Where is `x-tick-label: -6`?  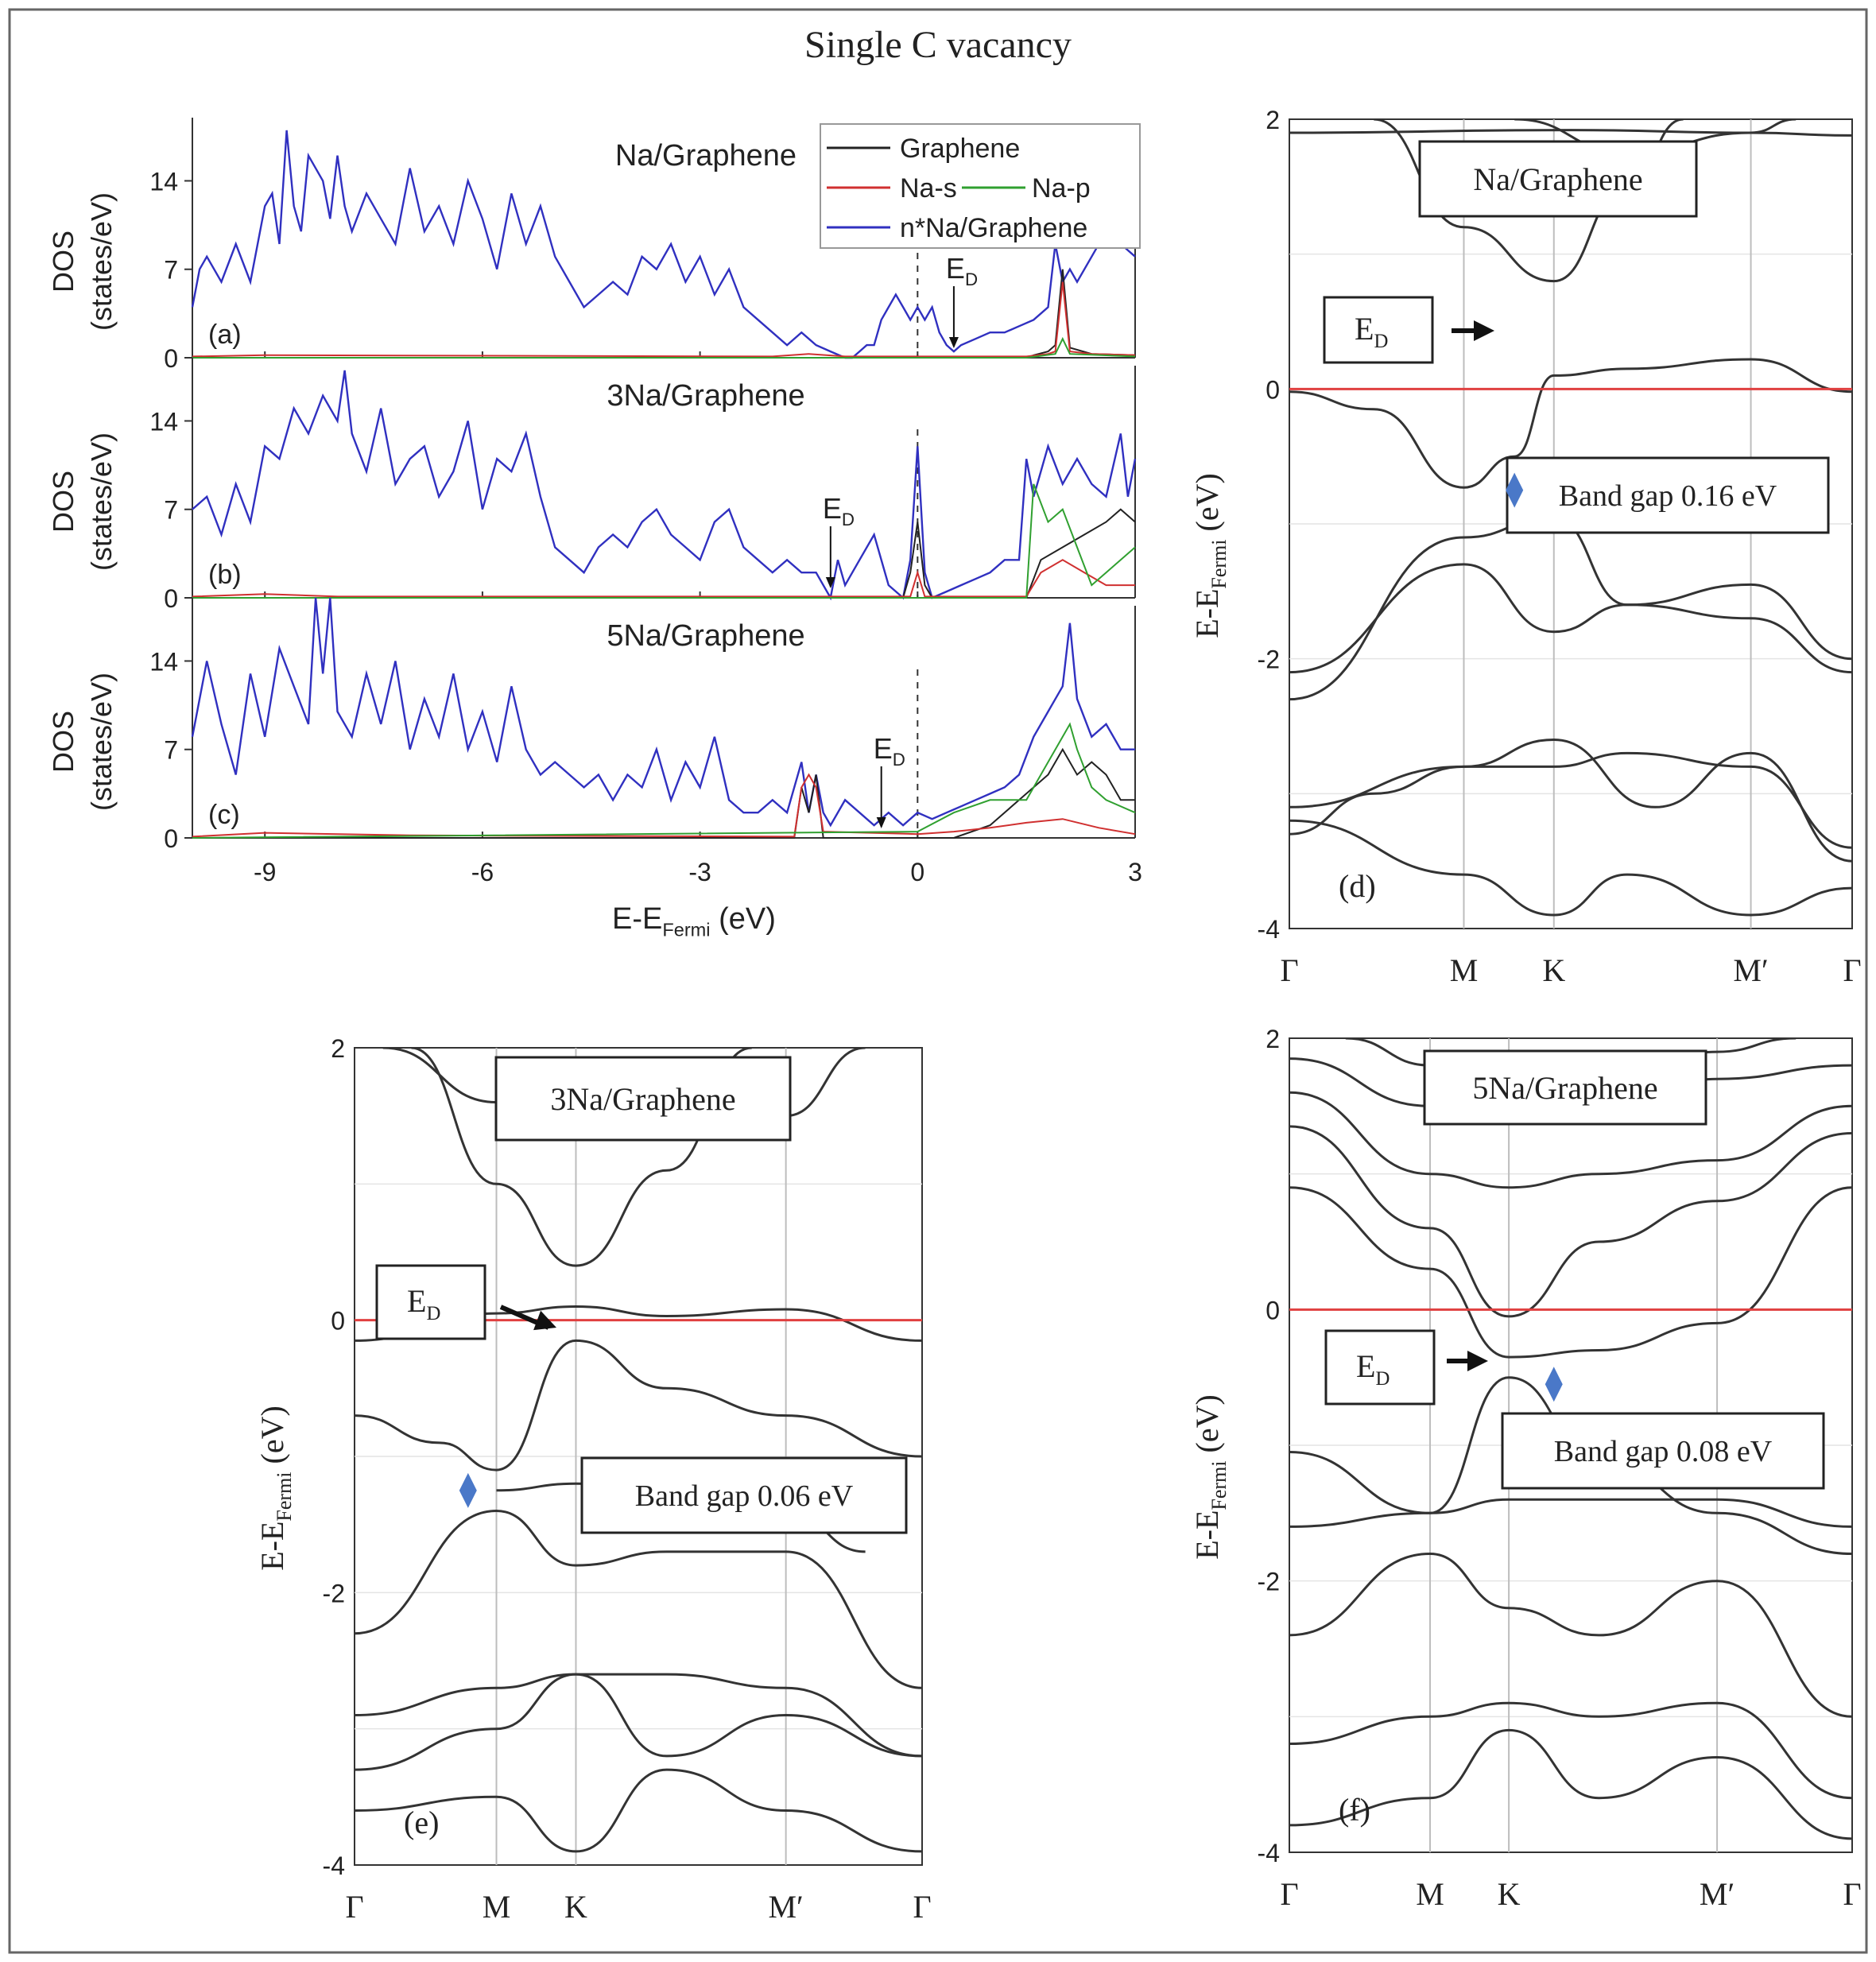
x-tick-label: -6 is located at coordinates (482, 872).